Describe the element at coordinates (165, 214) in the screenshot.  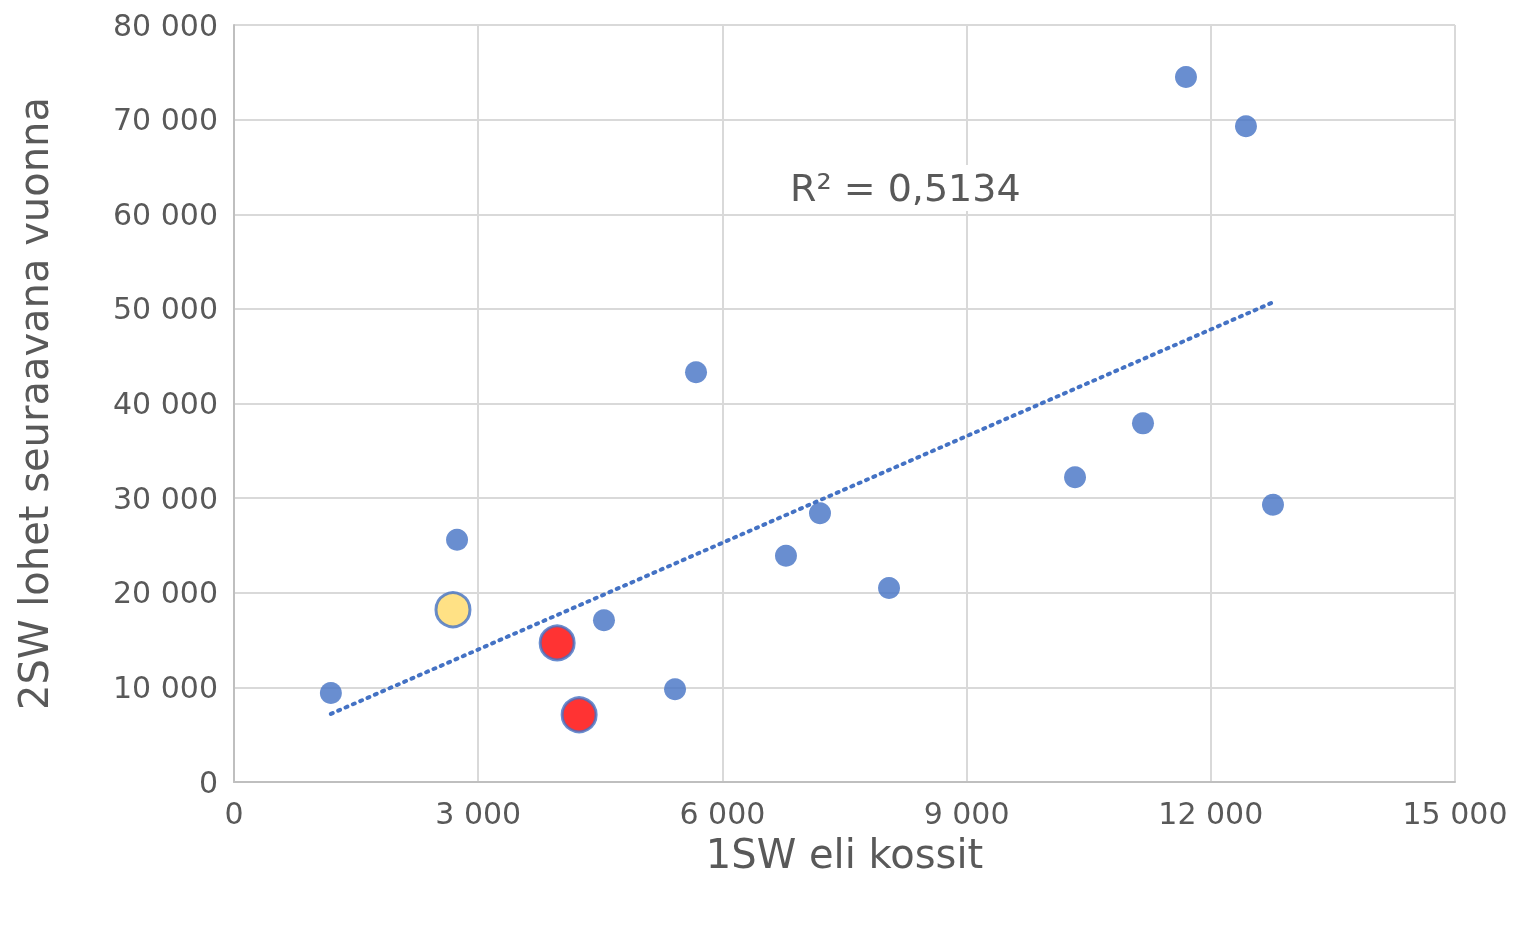
I see `y-tick-label: 60 000` at that location.